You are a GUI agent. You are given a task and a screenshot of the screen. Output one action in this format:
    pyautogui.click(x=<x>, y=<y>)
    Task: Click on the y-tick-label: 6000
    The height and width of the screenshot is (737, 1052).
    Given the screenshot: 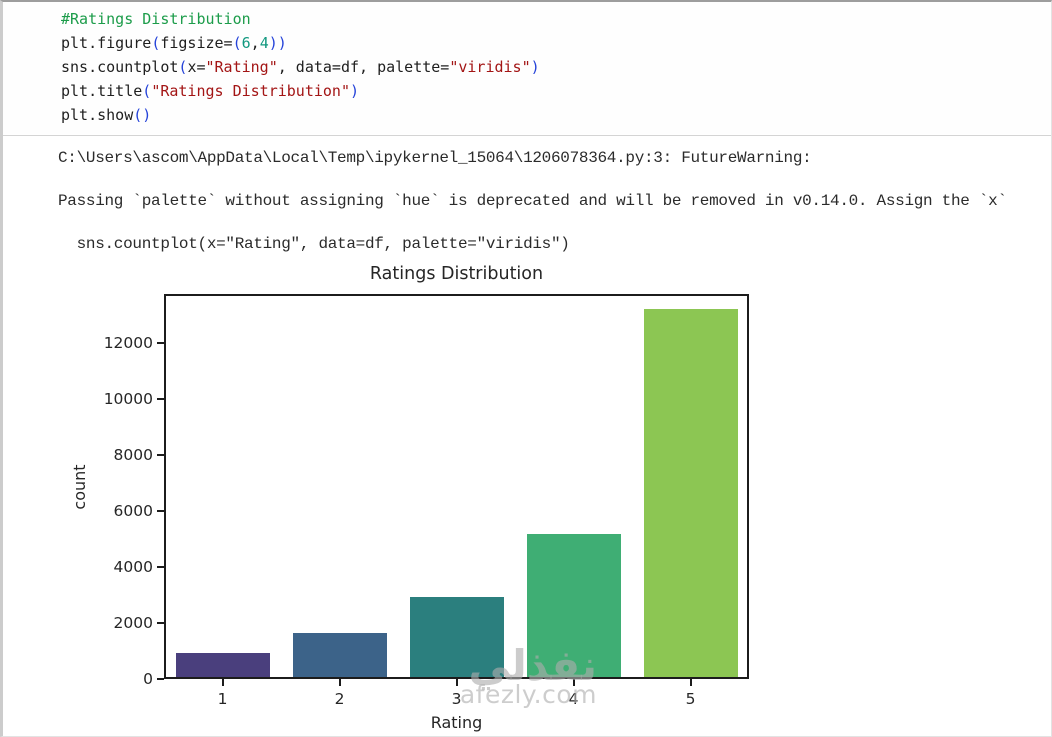 What is the action you would take?
    pyautogui.click(x=133, y=511)
    